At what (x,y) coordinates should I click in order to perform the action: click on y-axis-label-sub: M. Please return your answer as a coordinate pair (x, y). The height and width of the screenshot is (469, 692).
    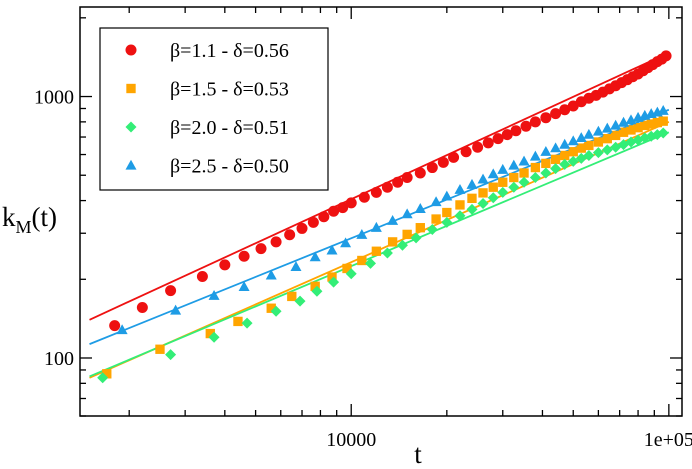
    Looking at the image, I should click on (24, 227).